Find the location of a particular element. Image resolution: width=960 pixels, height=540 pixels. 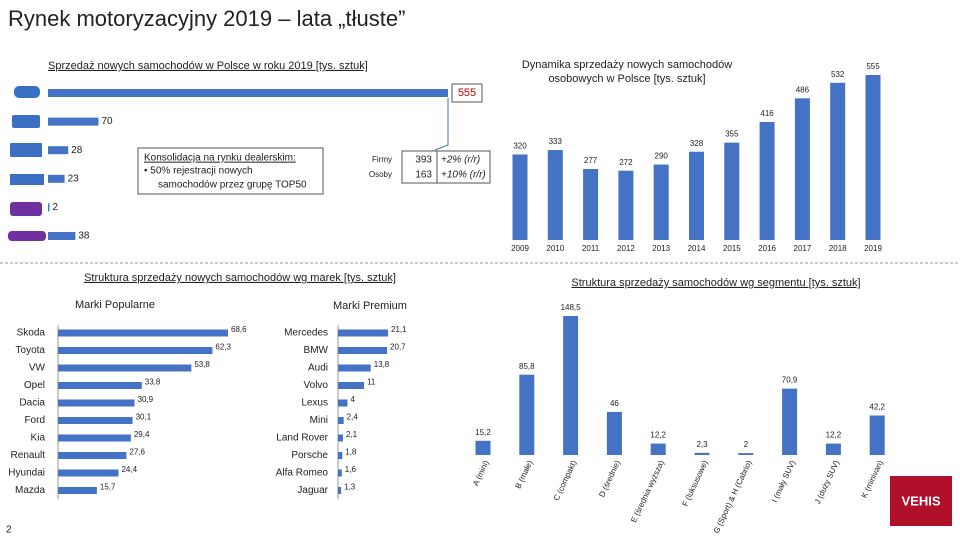

category-label: Audi is located at coordinates (318, 368).